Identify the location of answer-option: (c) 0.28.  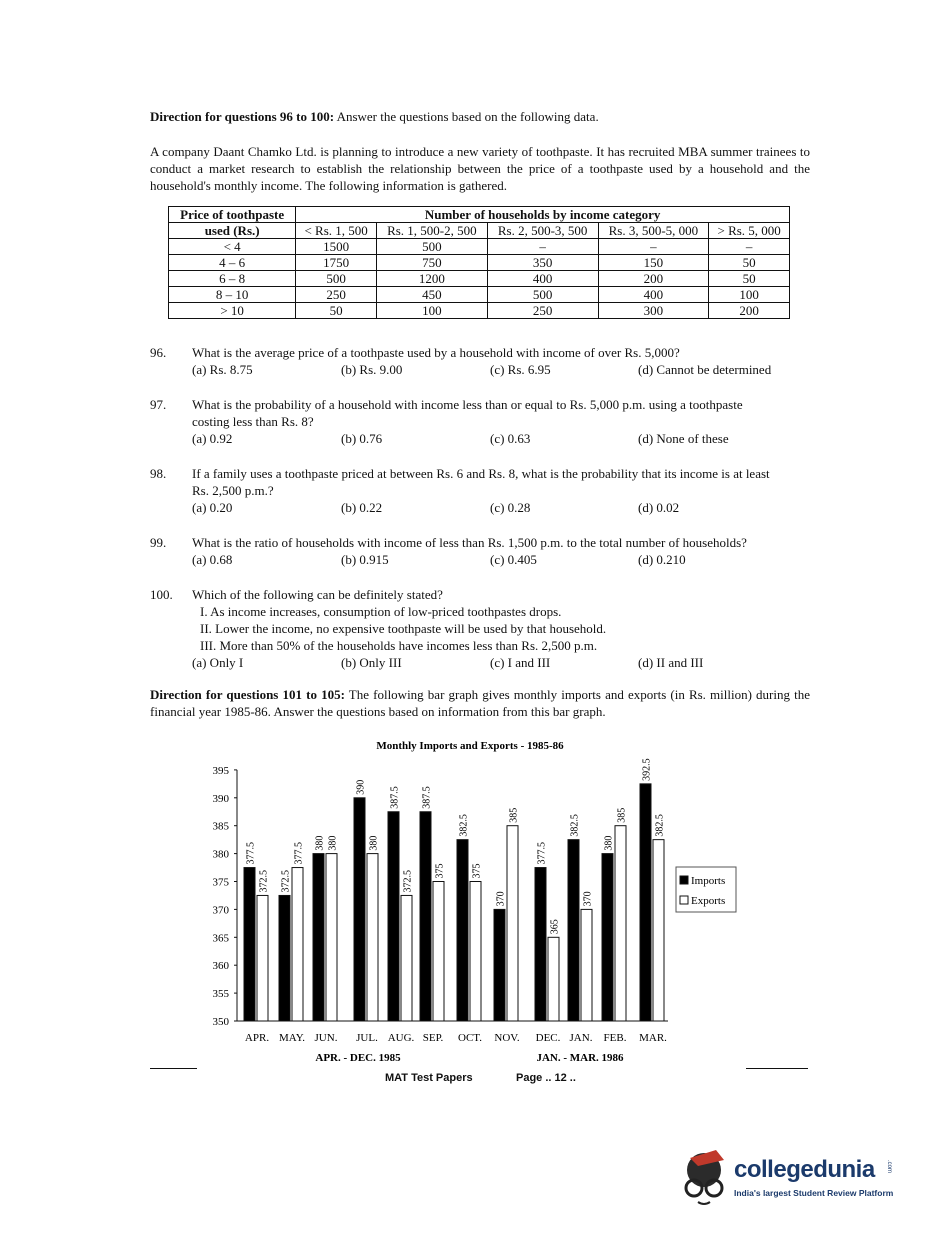
(510, 507).